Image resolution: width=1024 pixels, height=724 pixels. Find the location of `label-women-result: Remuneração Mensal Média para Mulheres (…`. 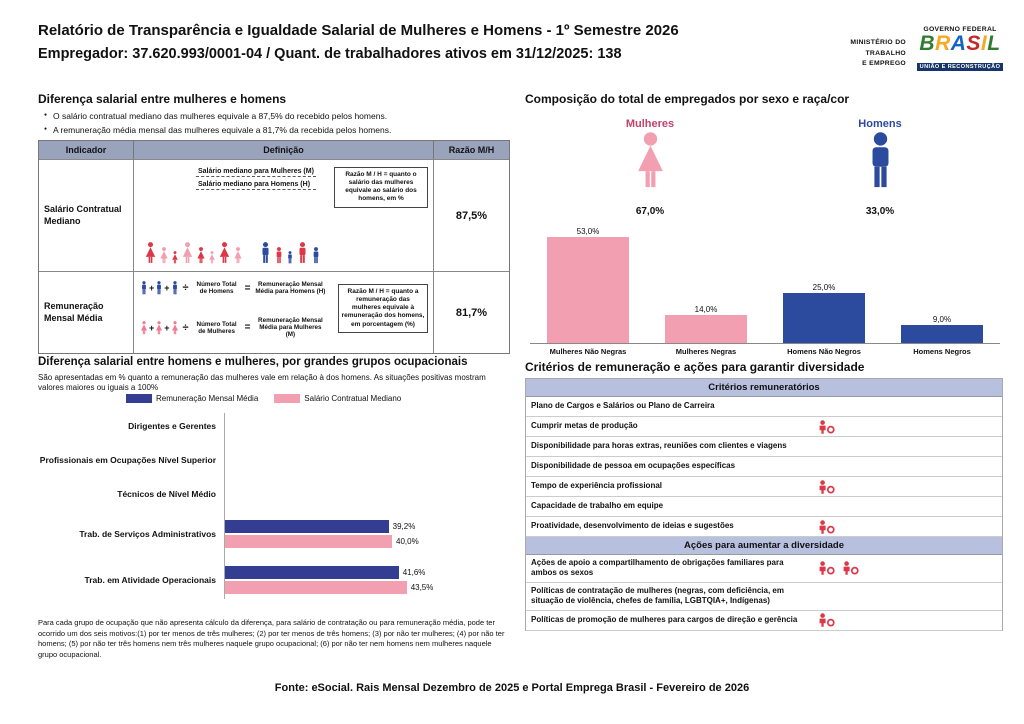

label-women-result: Remuneração Mensal Média para Mulheres (… is located at coordinates (290, 328).